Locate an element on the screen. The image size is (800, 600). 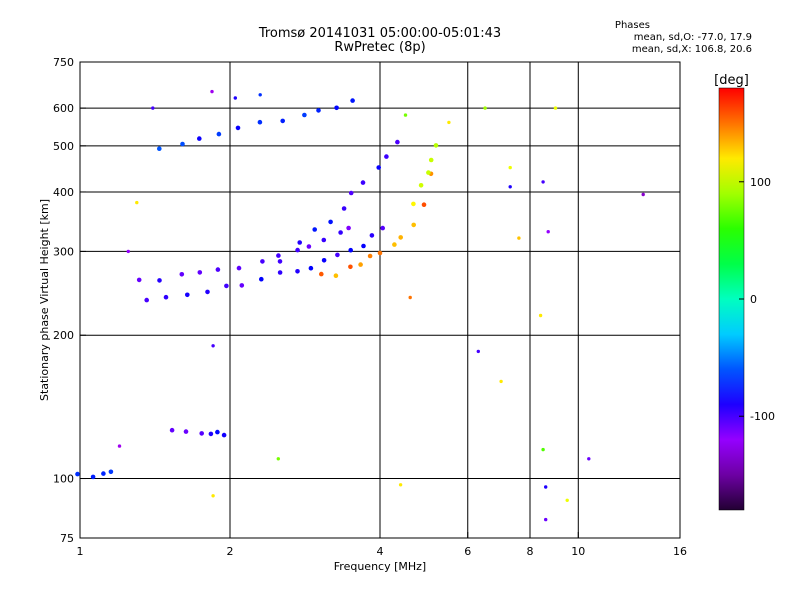
x-tick-label: 10 is located at coordinates (578, 551).